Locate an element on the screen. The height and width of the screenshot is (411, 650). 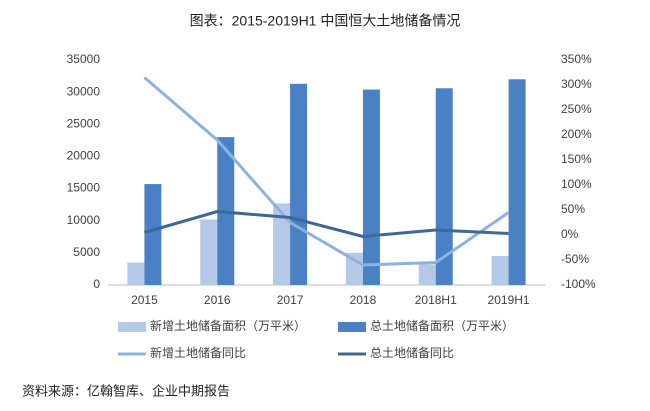
y2-tick-label: 200% is located at coordinates (576, 134).